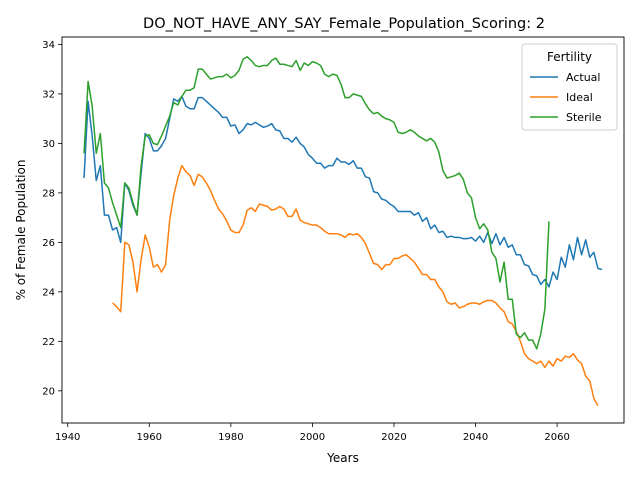 The width and height of the screenshot is (640, 480). I want to click on x-tick-label: 2040, so click(475, 437).